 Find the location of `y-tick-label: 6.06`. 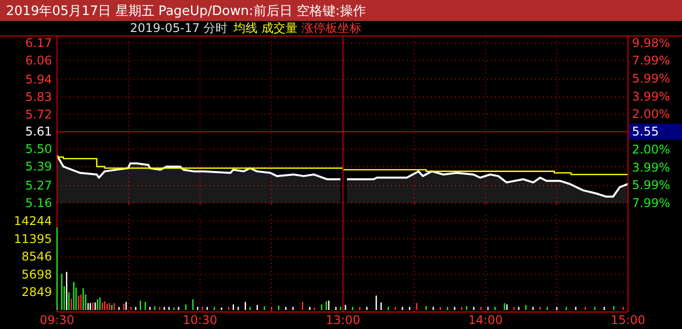

y-tick-label: 6.06 is located at coordinates (38, 60).